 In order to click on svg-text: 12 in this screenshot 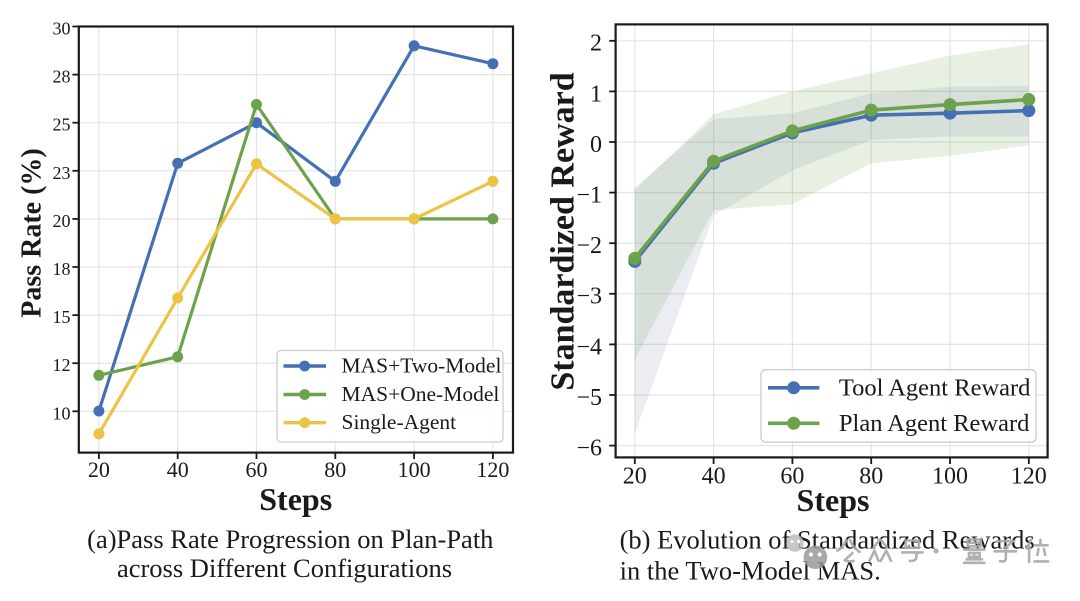, I will do `click(62, 365)`.